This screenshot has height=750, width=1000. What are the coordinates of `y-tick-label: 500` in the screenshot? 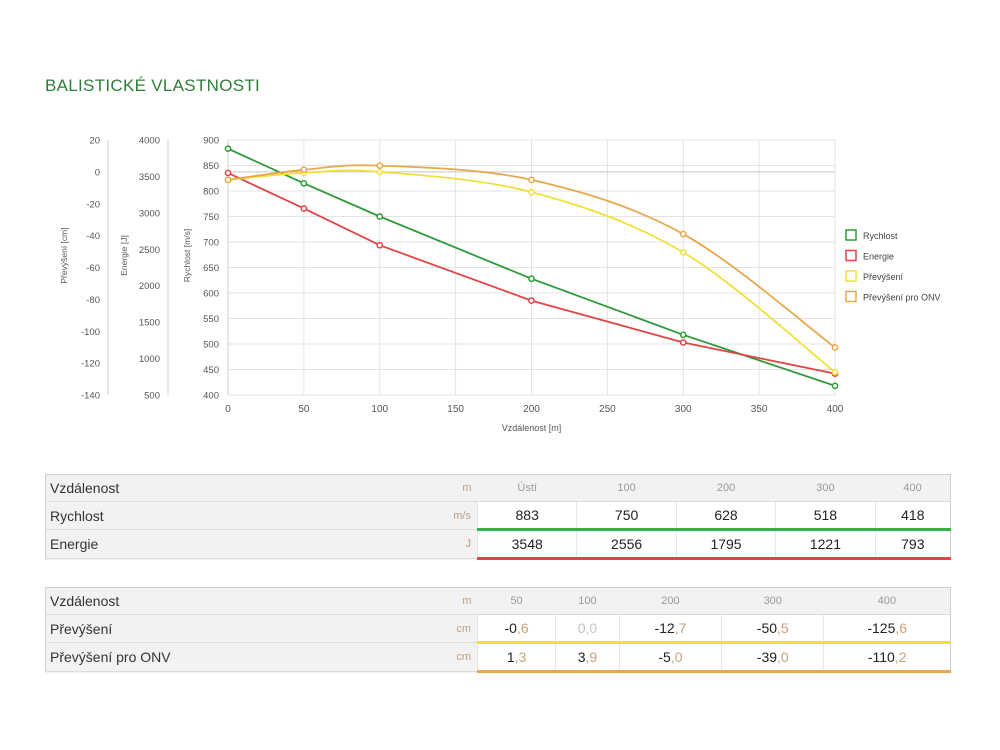 It's located at (152, 396).